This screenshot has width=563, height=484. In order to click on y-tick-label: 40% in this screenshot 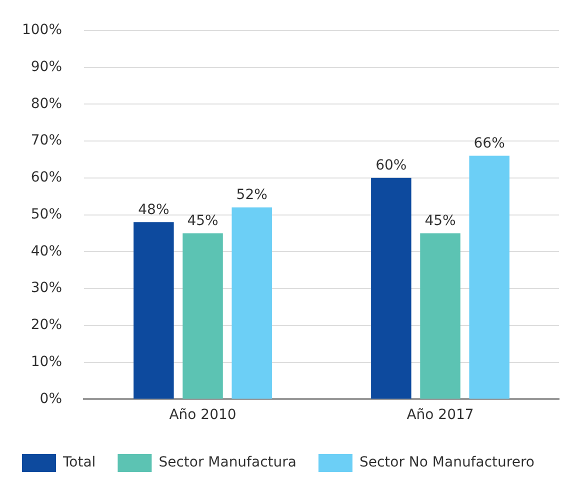, I will do `click(46, 251)`.